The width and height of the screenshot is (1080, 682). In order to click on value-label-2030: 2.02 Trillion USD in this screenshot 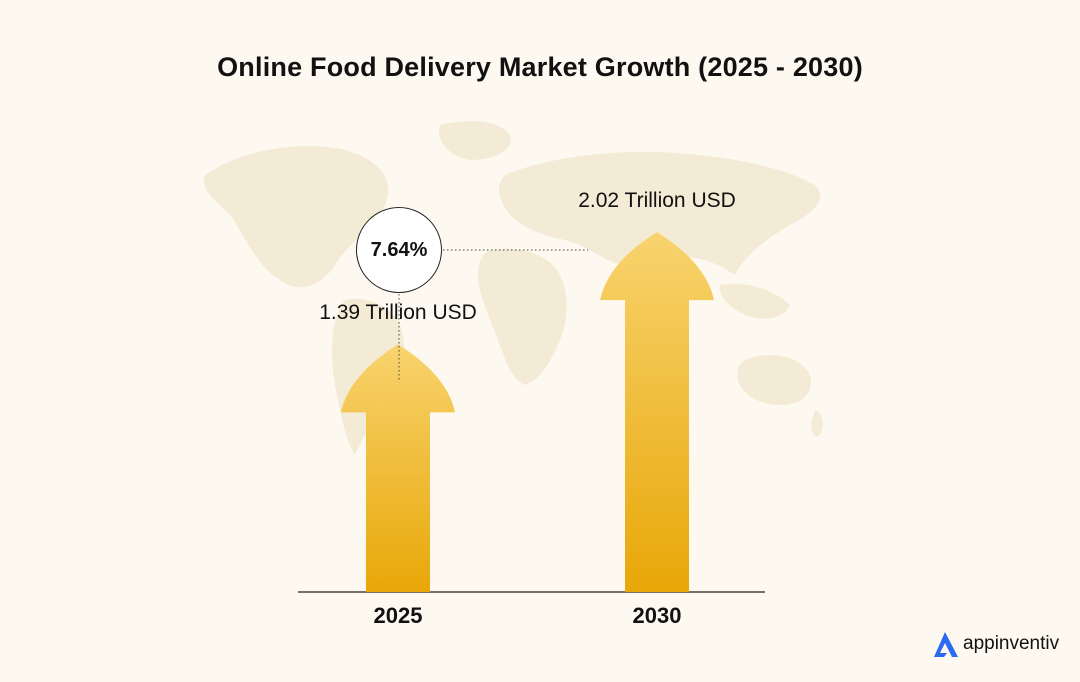, I will do `click(657, 201)`.